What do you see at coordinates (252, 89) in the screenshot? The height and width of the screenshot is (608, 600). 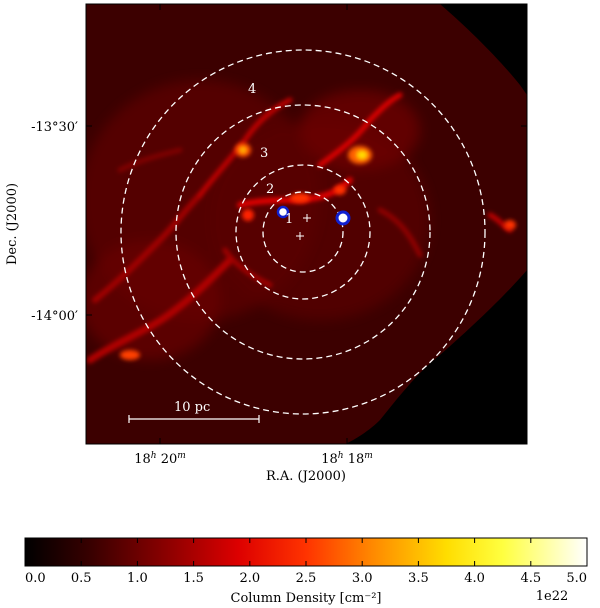 I see `ring-label-4: 4` at bounding box center [252, 89].